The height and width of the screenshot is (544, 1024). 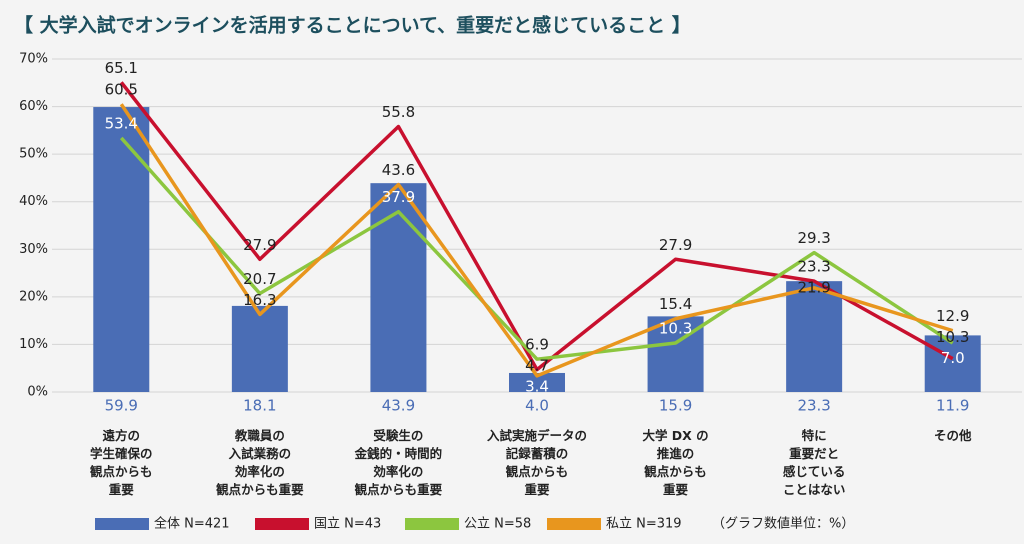 I want to click on unit-note: （グラフ数値単位：%）, so click(x=783, y=524).